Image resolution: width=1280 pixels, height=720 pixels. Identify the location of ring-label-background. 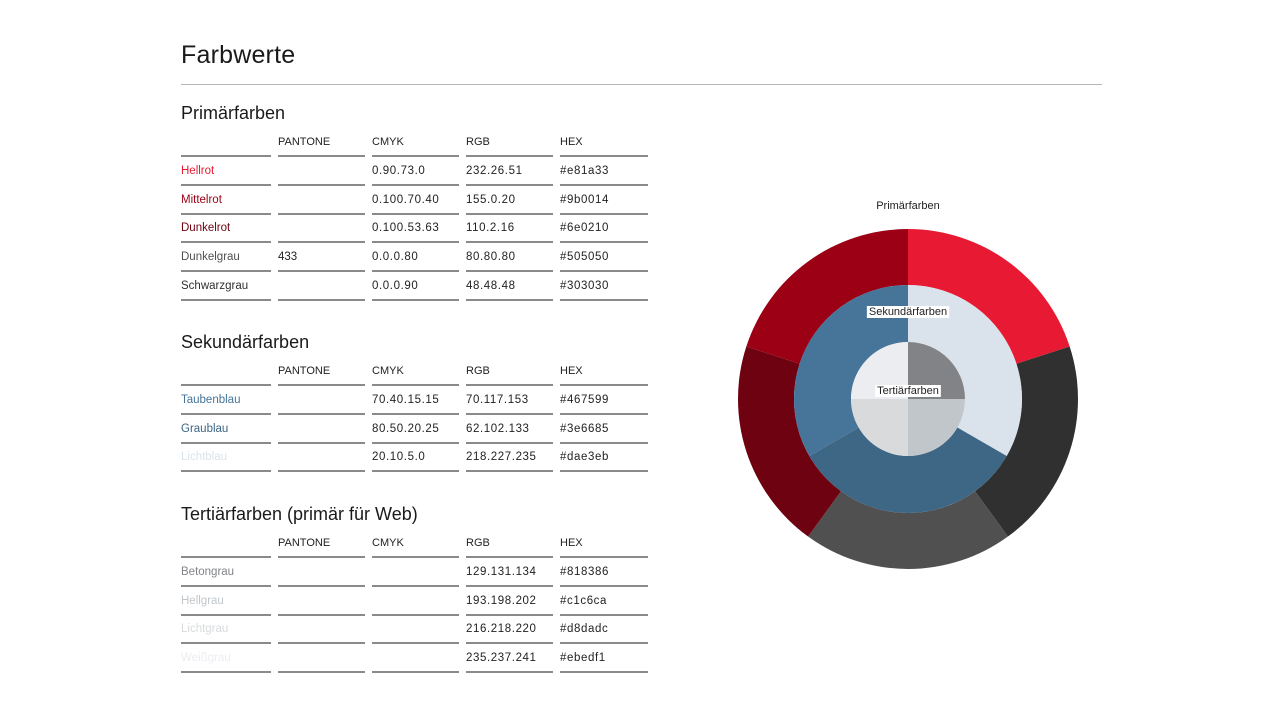
(908, 312).